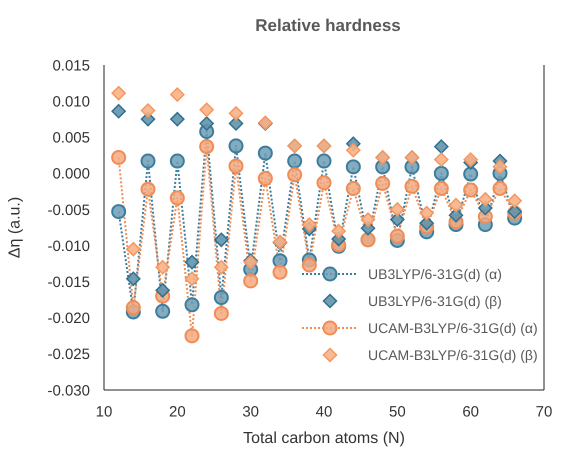  Describe the element at coordinates (471, 412) in the screenshot. I see `x-tick-label: 60` at that location.